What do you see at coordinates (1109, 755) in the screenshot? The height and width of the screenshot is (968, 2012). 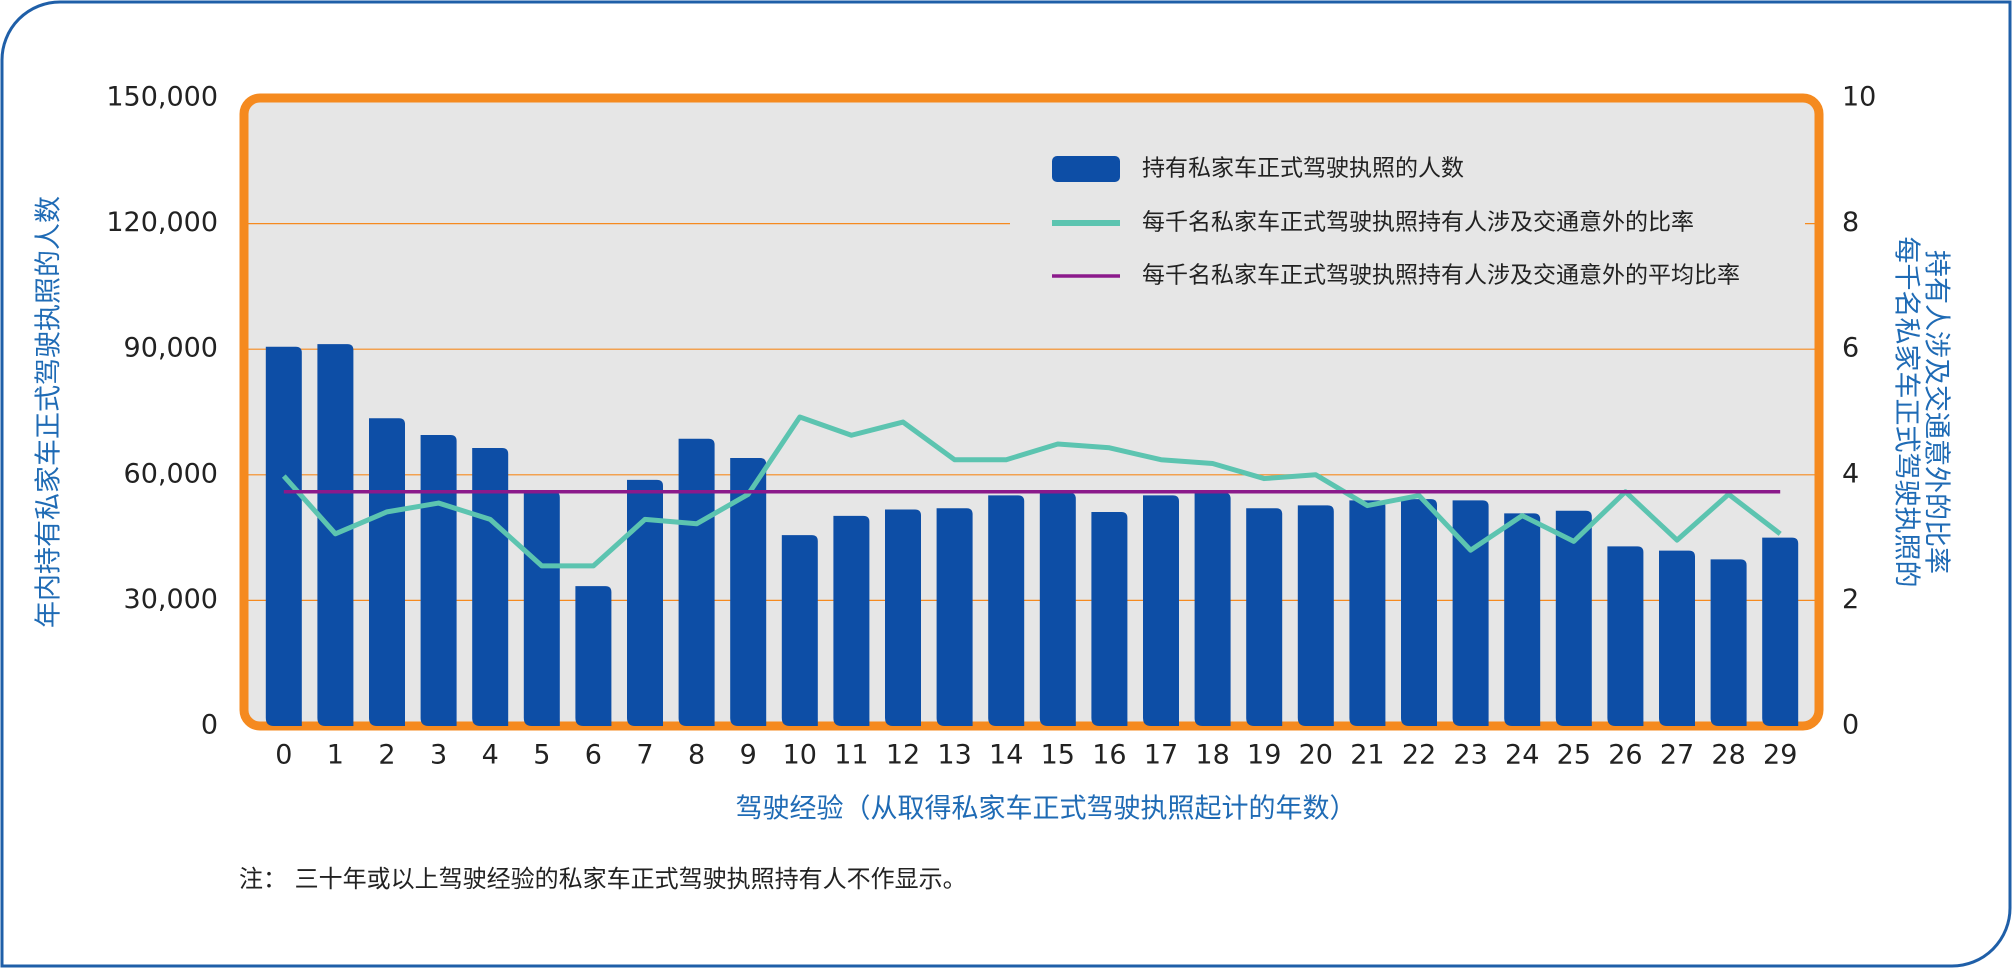 I see `x-tick-label: 16` at bounding box center [1109, 755].